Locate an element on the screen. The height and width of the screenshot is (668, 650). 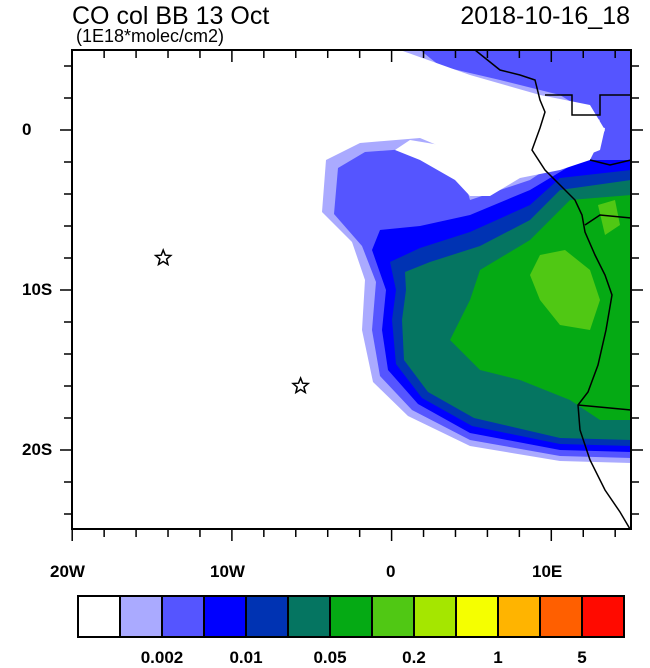
date-label: 2018-10-16_18 is located at coordinates (545, 16).